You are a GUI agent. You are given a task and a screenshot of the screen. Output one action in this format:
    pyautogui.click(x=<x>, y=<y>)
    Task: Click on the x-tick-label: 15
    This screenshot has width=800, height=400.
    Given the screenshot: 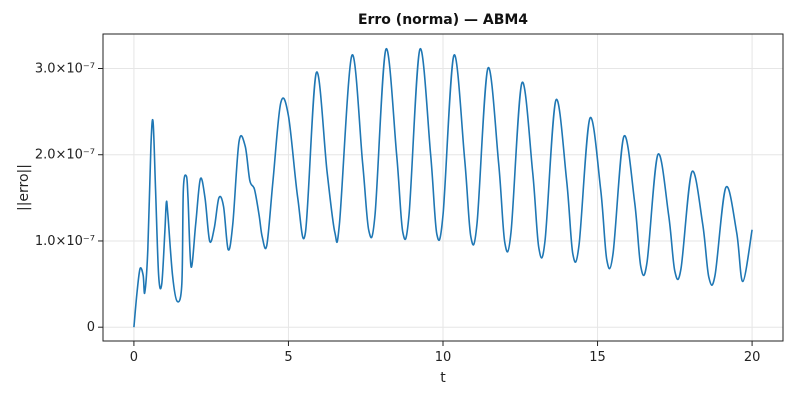 What is the action you would take?
    pyautogui.click(x=597, y=357)
    